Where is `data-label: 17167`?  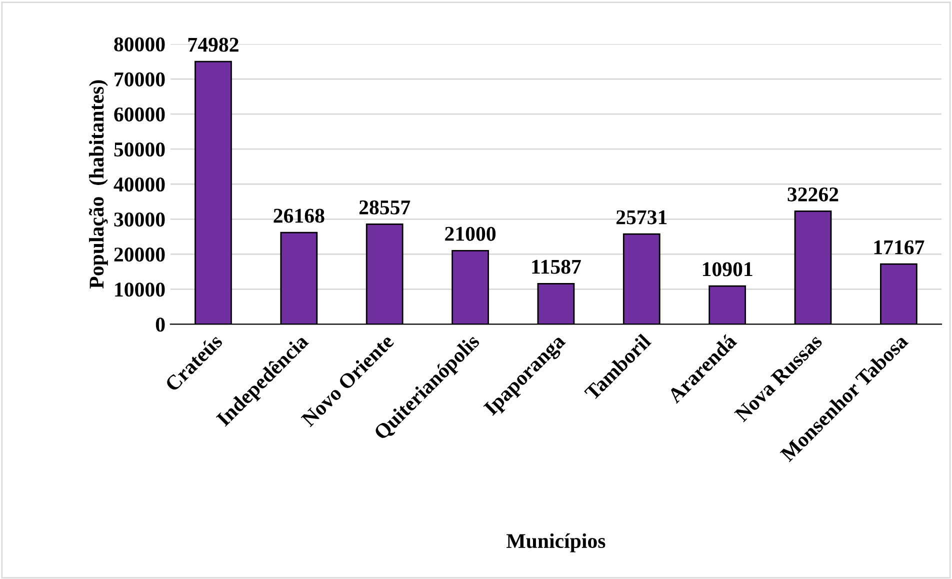 data-label: 17167 is located at coordinates (899, 247).